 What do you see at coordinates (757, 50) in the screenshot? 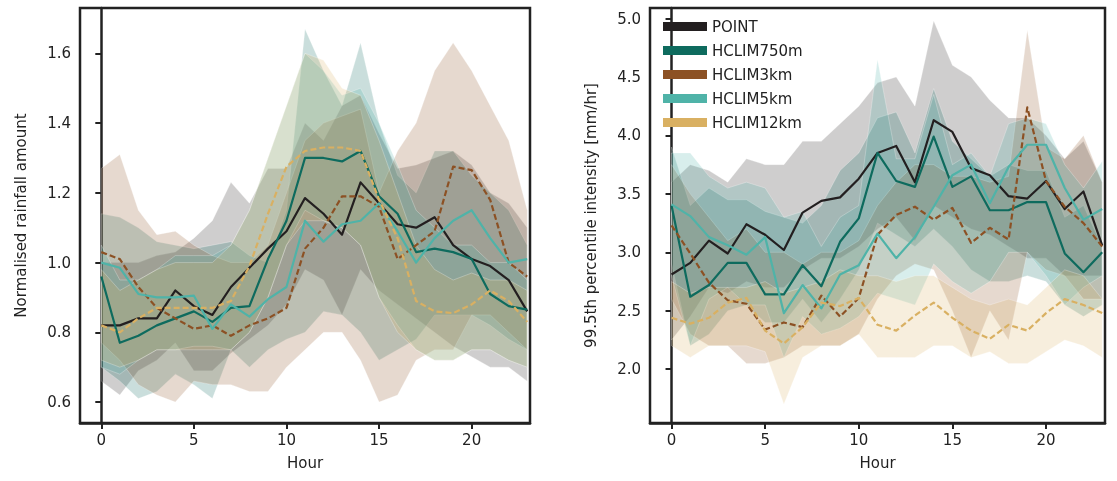
I see `legend-label: HCLIM750m` at bounding box center [757, 50].